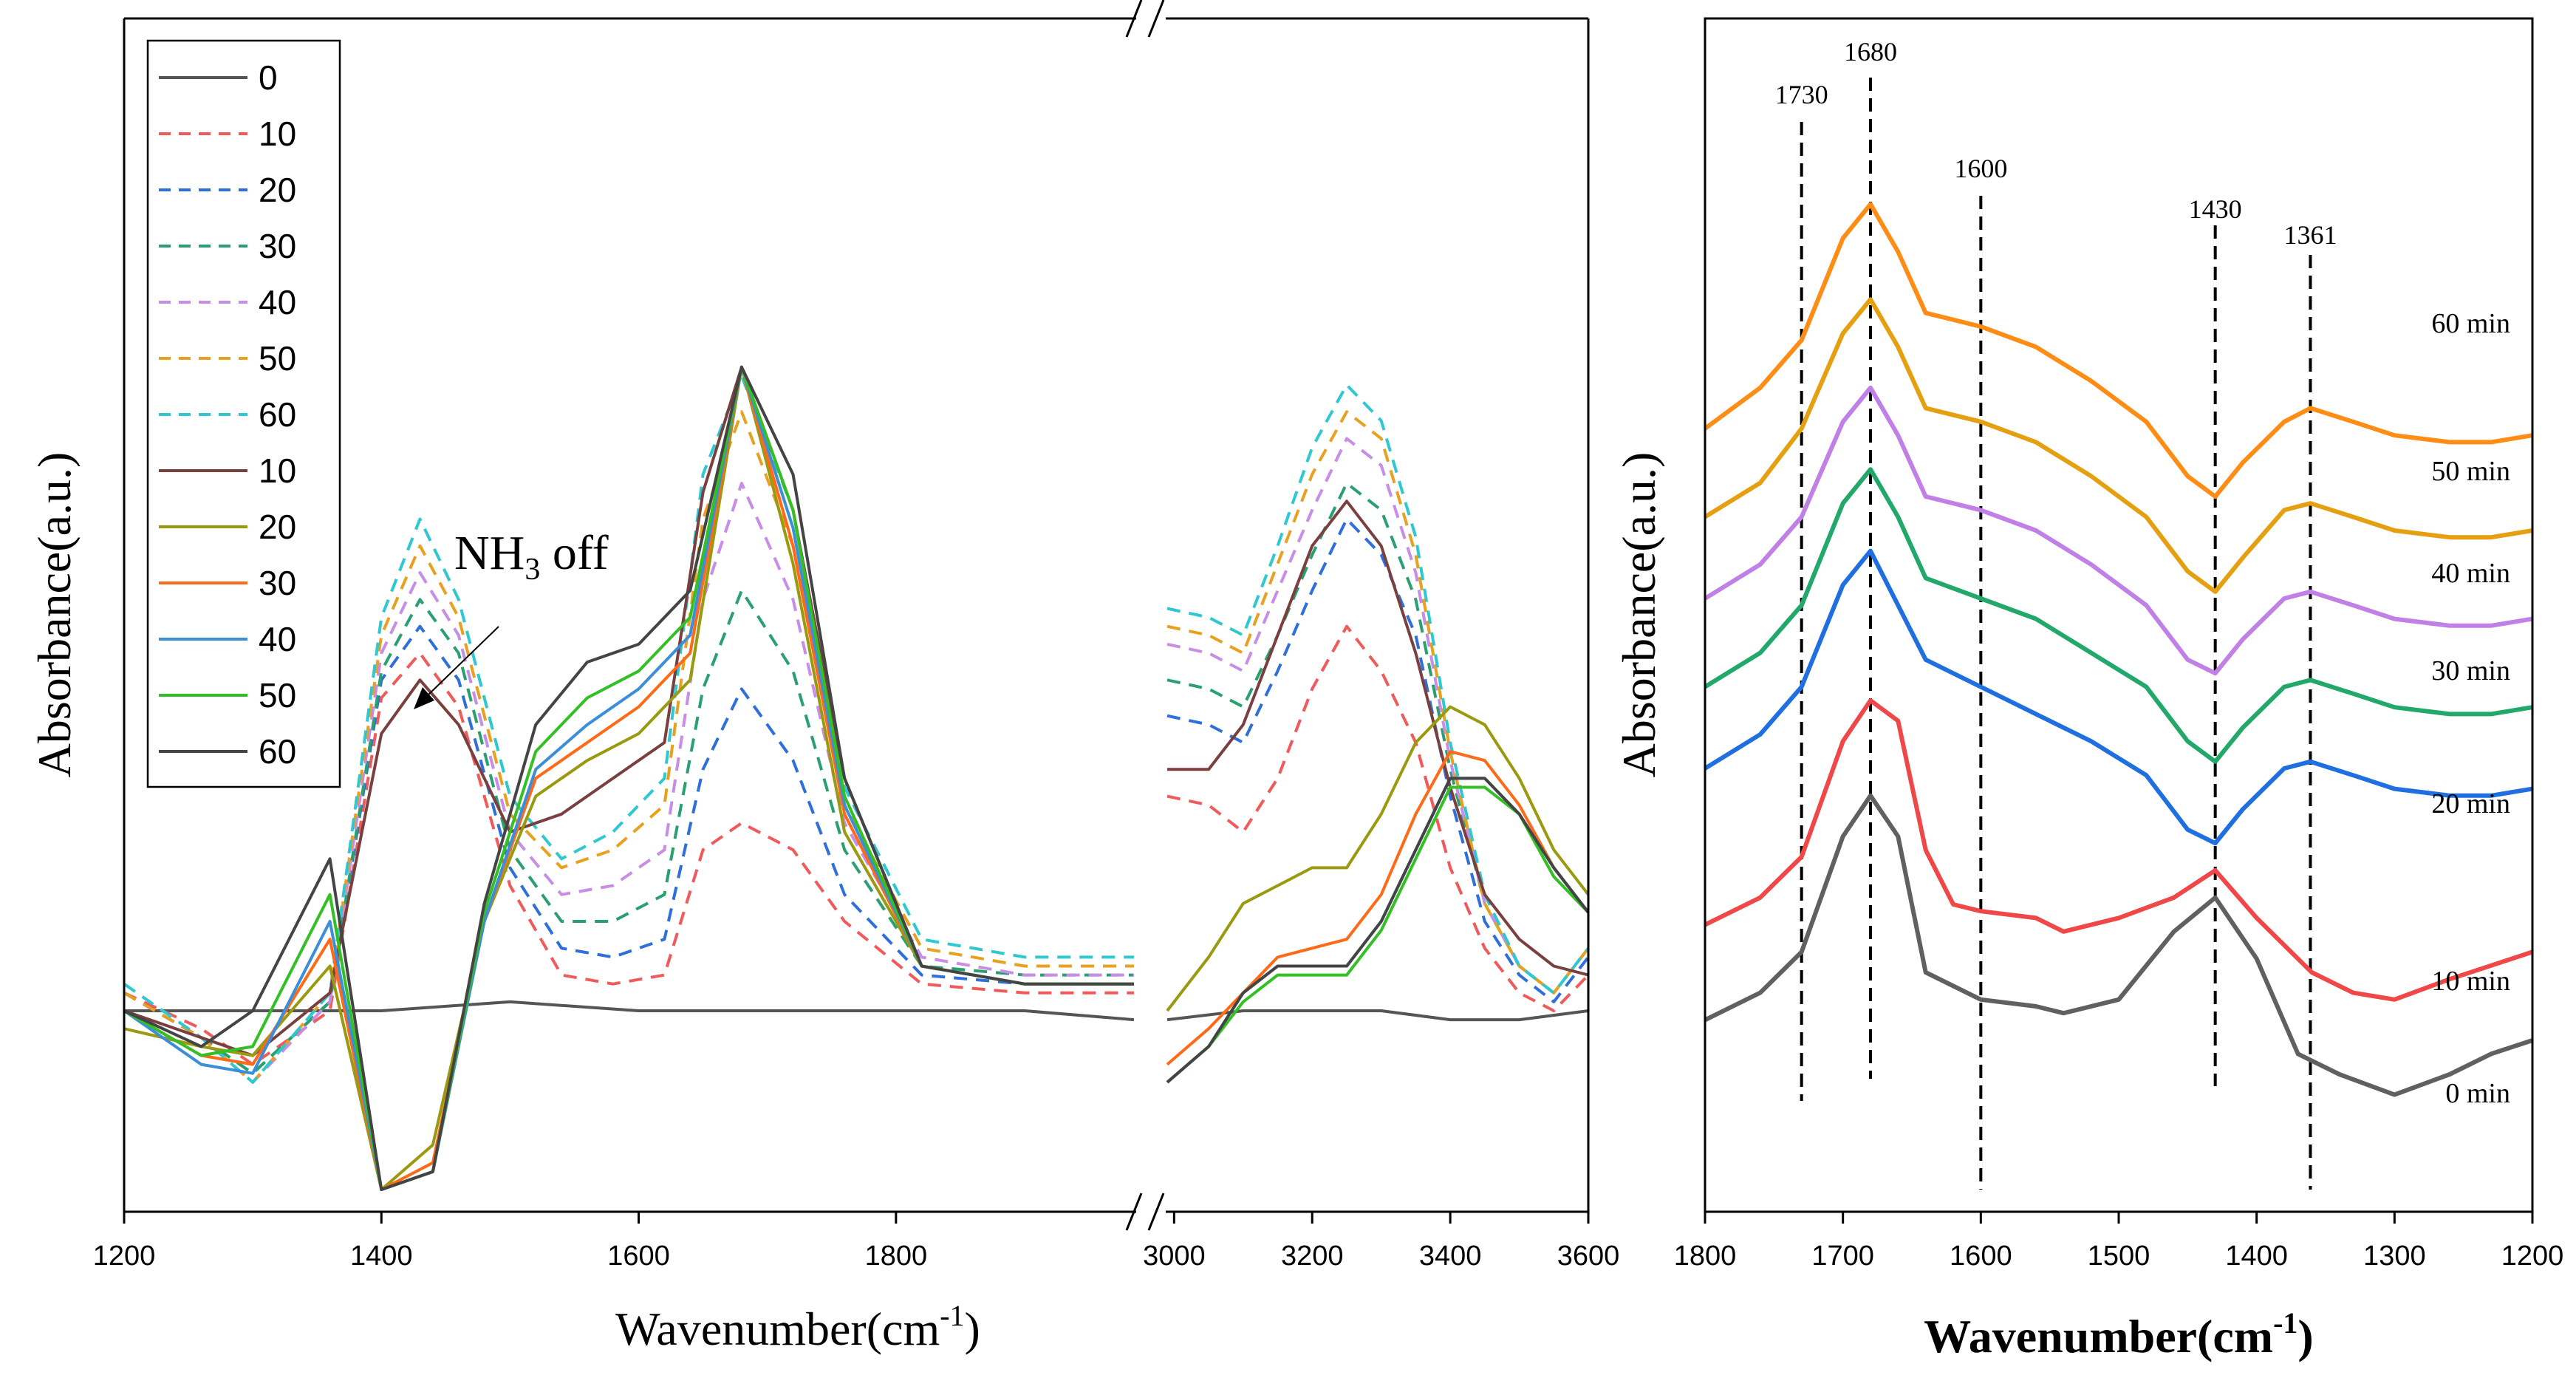 Image resolution: width=2576 pixels, height=1378 pixels. Describe the element at coordinates (227, 414) in the screenshot. I see `legend-items: 0 10 20 30 40 50 60 10 20 30 40 50 60` at that location.